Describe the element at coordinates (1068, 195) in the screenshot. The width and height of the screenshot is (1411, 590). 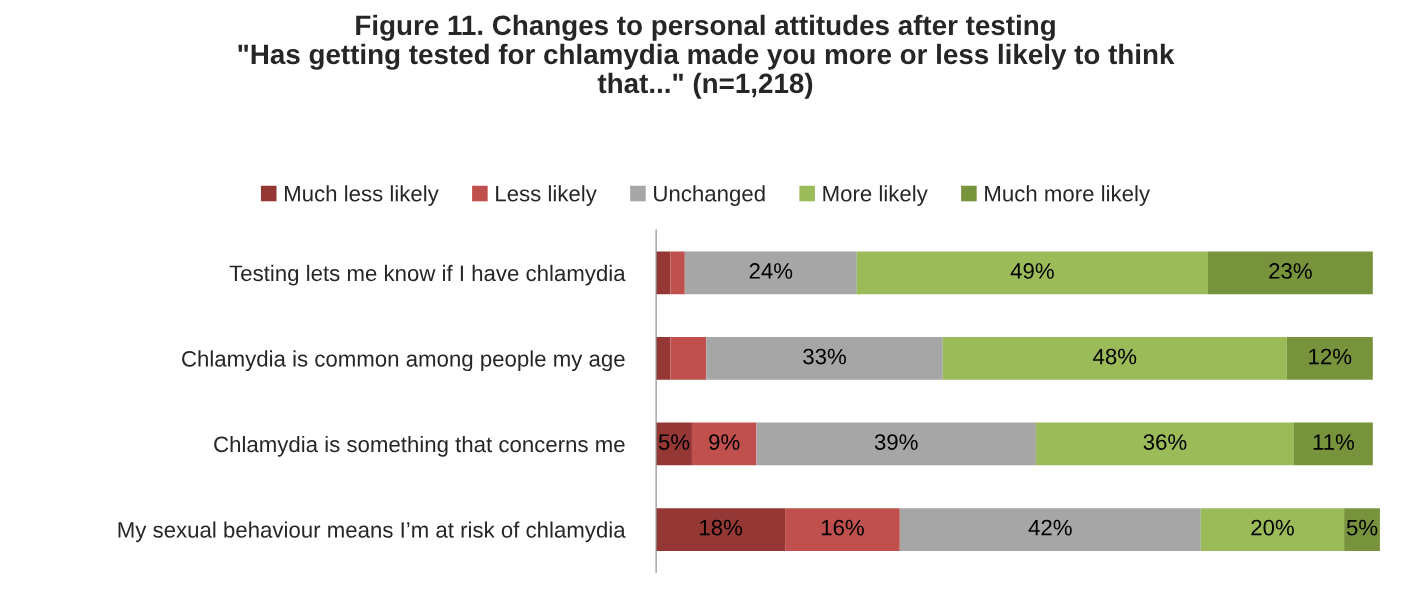
I see `legend-label: Much more likely` at that location.